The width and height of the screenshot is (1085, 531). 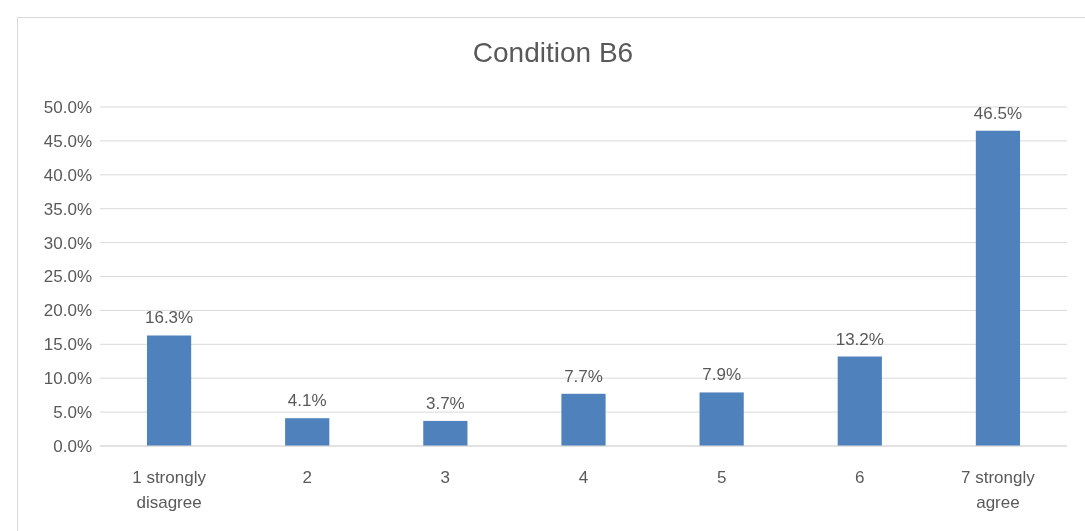 I want to click on x-tick-label: 3, so click(x=445, y=477).